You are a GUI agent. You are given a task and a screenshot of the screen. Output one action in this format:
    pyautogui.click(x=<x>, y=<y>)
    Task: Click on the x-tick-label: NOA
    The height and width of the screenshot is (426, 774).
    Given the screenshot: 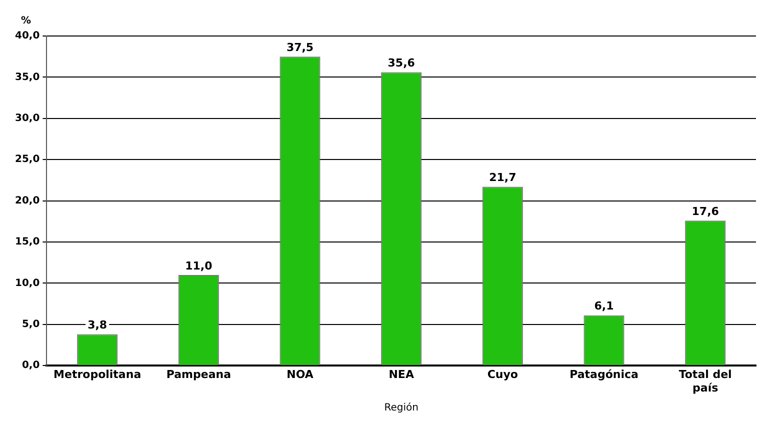 What is the action you would take?
    pyautogui.click(x=300, y=375)
    